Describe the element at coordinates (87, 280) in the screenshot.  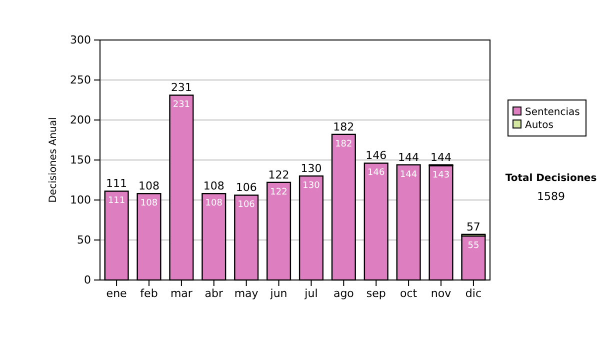
I see `y-tick-label: 0` at that location.